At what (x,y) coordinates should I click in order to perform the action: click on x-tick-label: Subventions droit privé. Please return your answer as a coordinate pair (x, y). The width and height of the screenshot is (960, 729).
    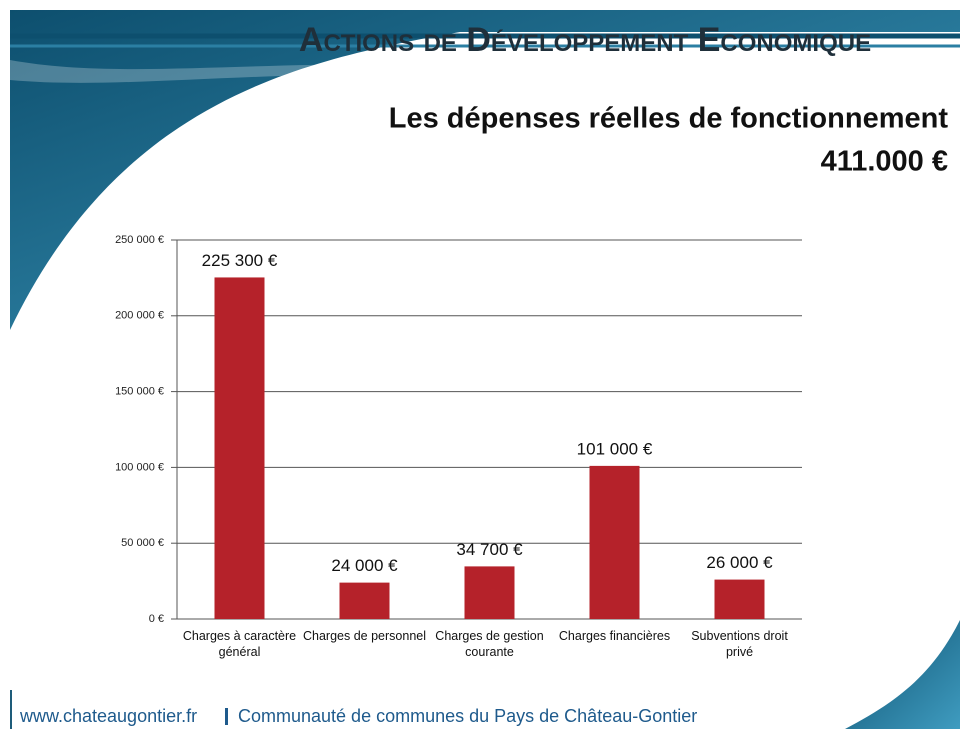
    Looking at the image, I should click on (739, 644).